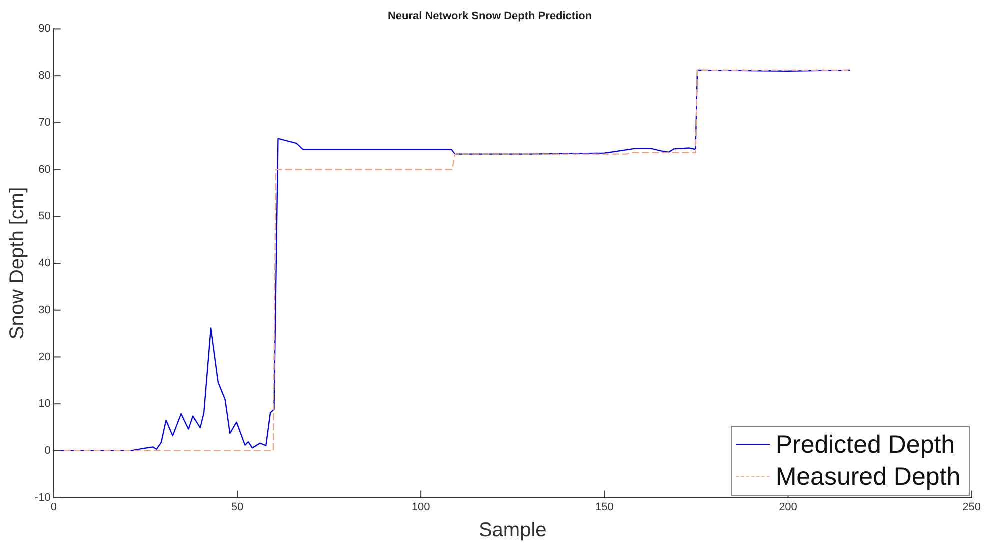 The width and height of the screenshot is (984, 545). Describe the element at coordinates (17, 263) in the screenshot. I see `y-axis-title: Snow Depth [cm]` at that location.